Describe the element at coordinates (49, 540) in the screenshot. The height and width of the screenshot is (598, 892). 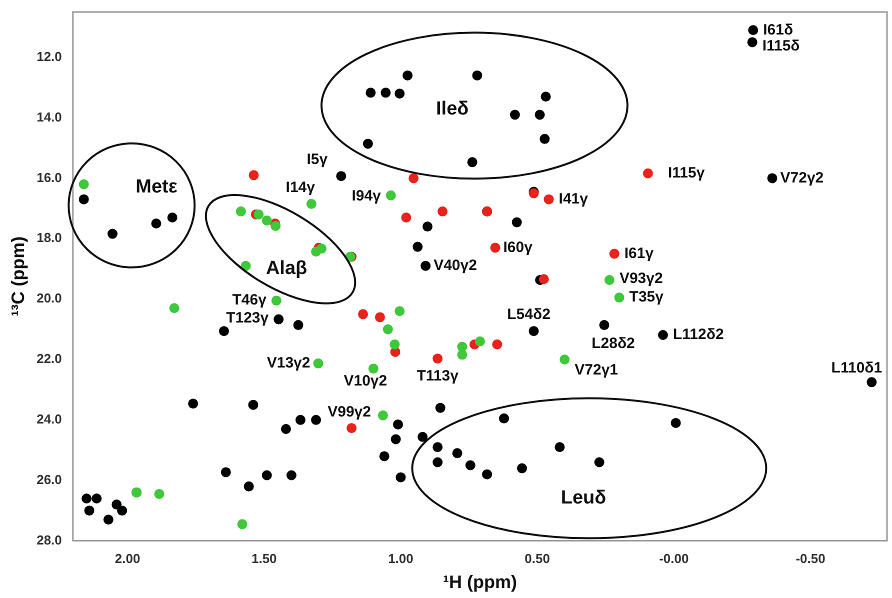
I see `y-tick-label: 28.0` at that location.